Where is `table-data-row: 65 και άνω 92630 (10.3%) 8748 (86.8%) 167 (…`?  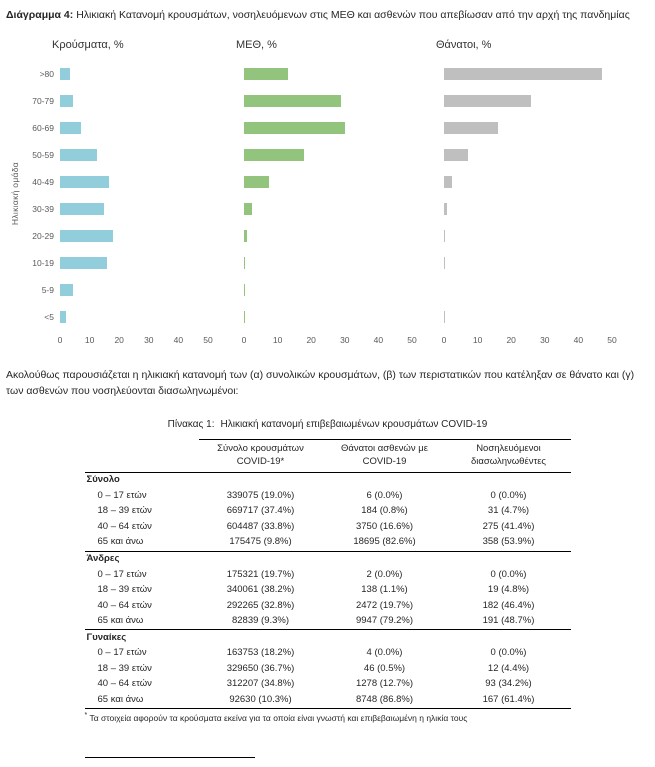
table-data-row: 65 και άνω 92630 (10.3%) 8748 (86.8%) 167 (… is located at coordinates (327, 700).